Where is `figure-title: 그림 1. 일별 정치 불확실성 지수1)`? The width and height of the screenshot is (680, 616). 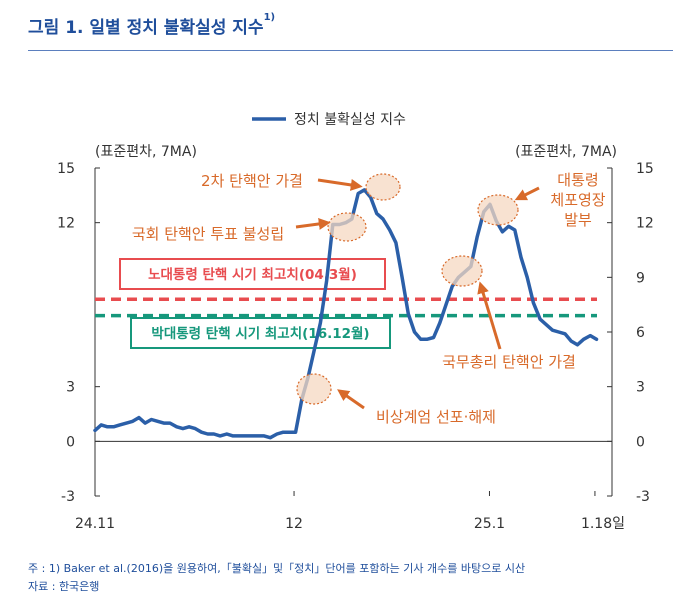 figure-title: 그림 1. 일별 정치 불확실성 지수1) is located at coordinates (152, 25).